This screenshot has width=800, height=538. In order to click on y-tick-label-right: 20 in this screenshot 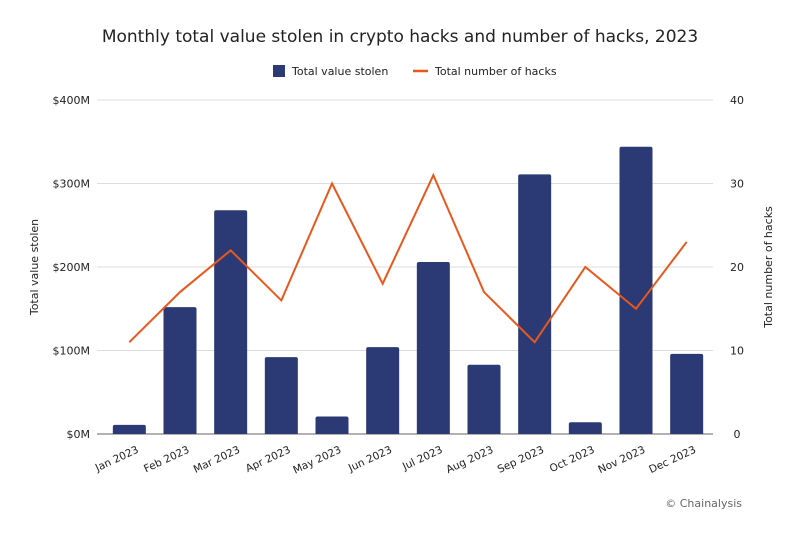, I will do `click(737, 267)`.